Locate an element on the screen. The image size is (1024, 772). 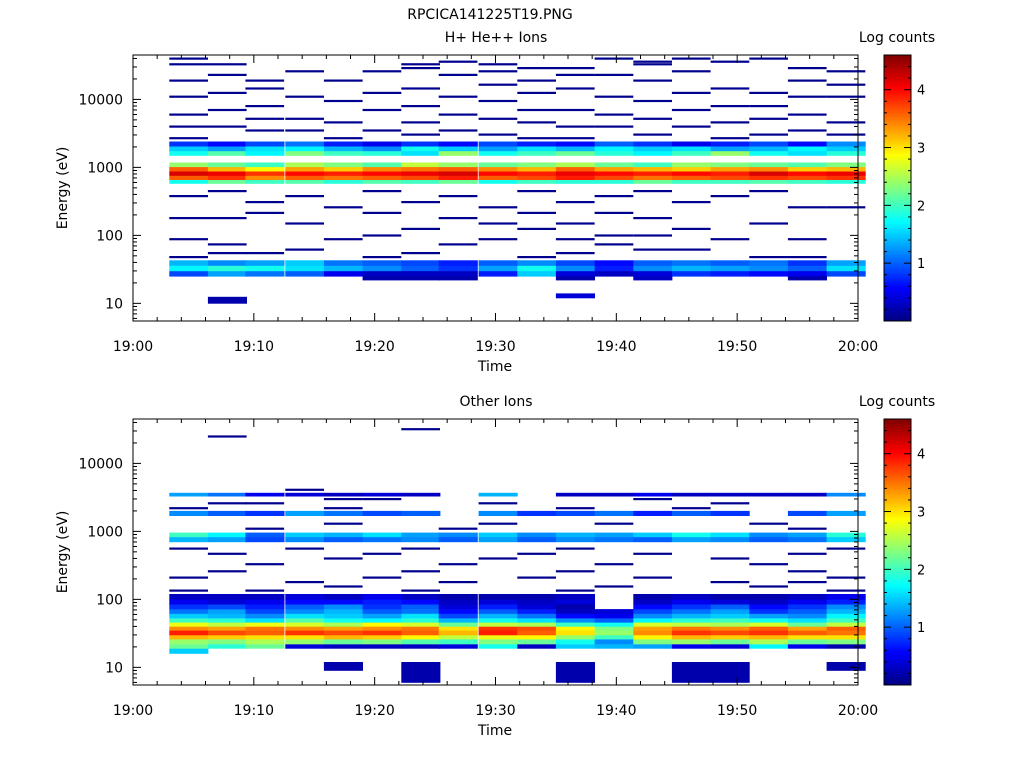
y-tick-label: 10 is located at coordinates (114, 668).